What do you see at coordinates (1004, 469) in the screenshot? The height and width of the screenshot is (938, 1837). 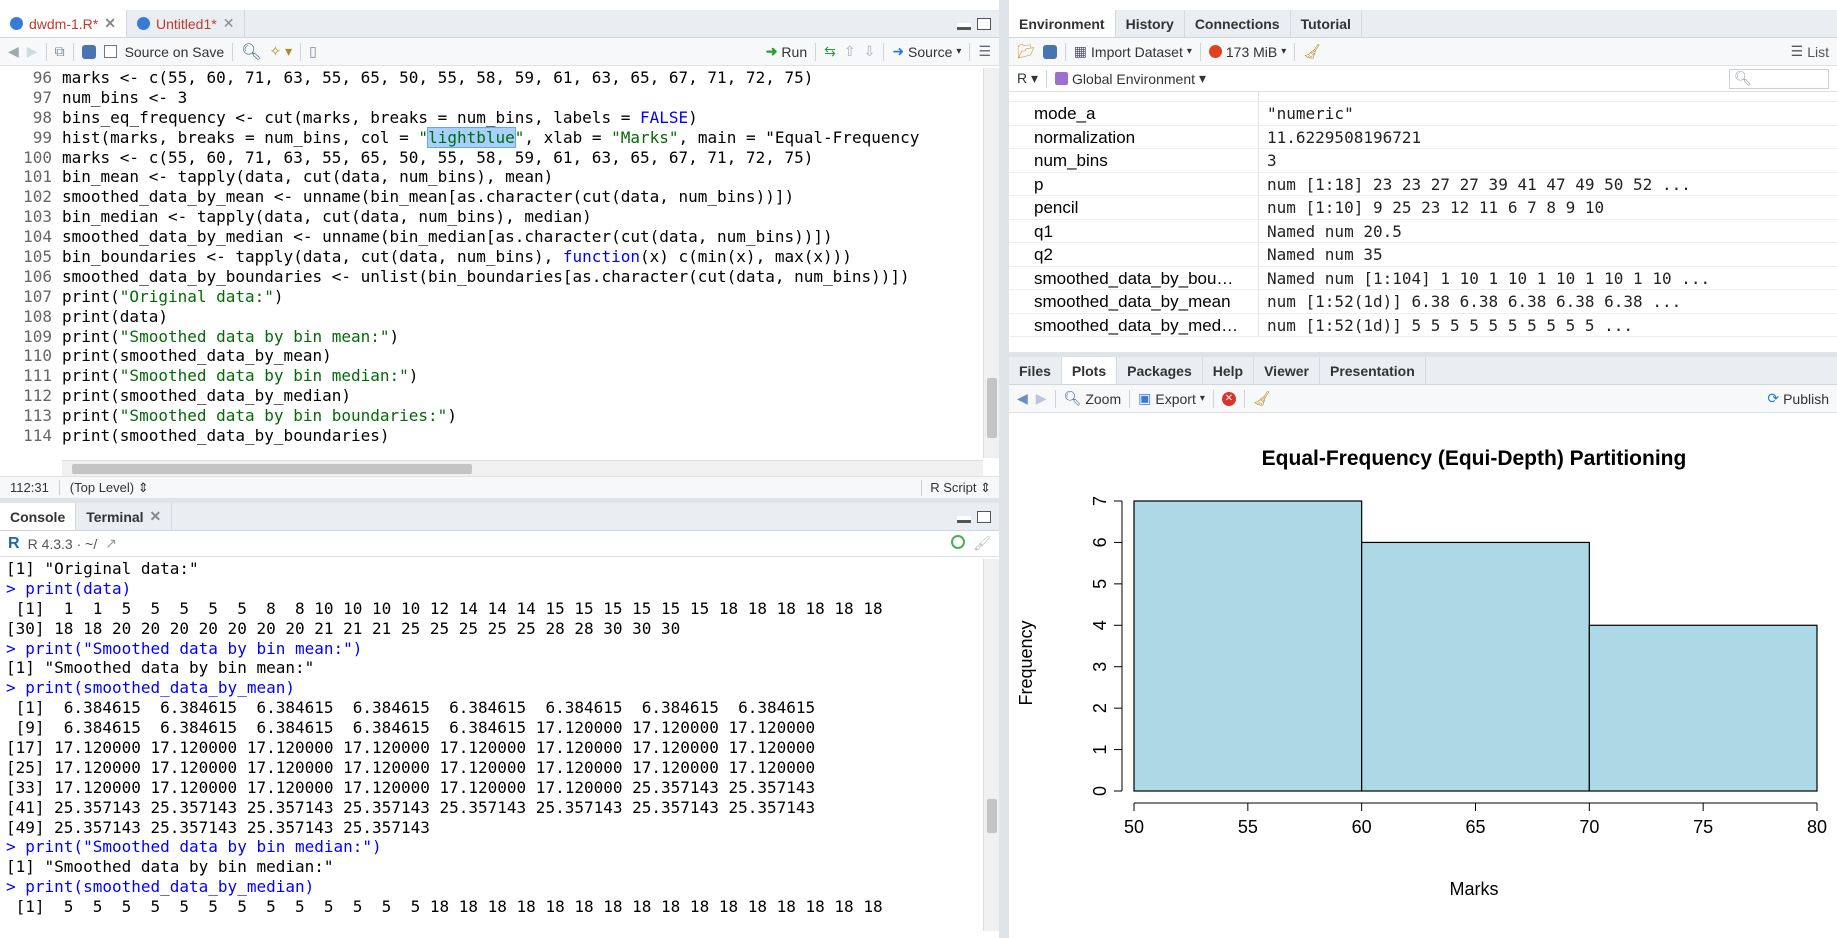 I see `pane-splitter-vertical` at bounding box center [1004, 469].